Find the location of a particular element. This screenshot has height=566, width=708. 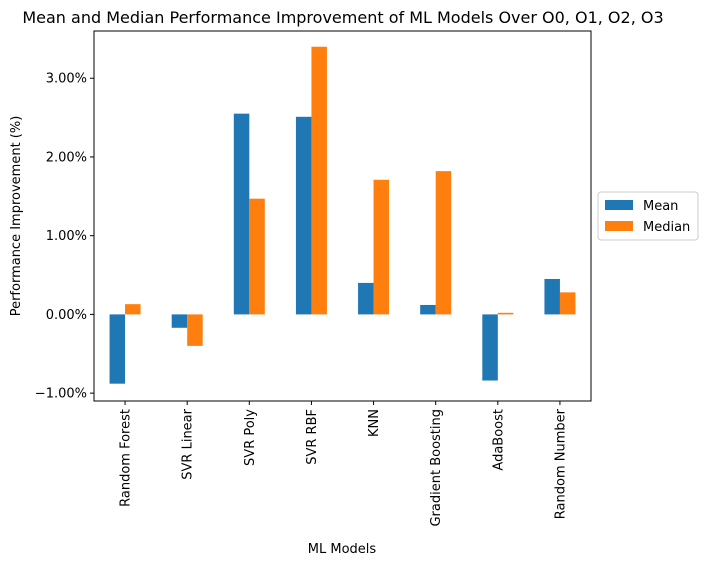

y-tick-label-0: −1.00% is located at coordinates (61, 394).